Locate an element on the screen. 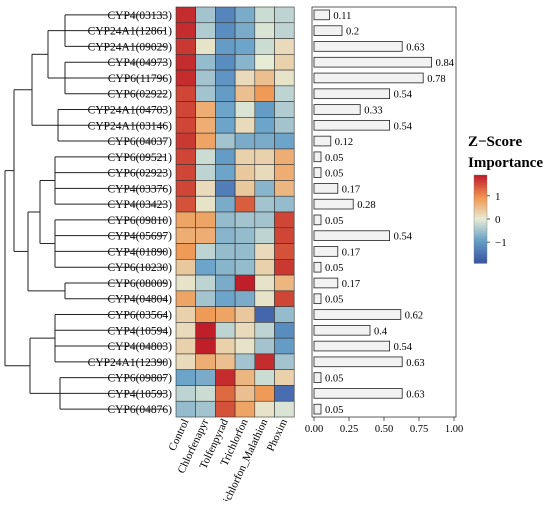 This screenshot has height=506, width=550. gene-label: CYP4(10594) is located at coordinates (139, 331).